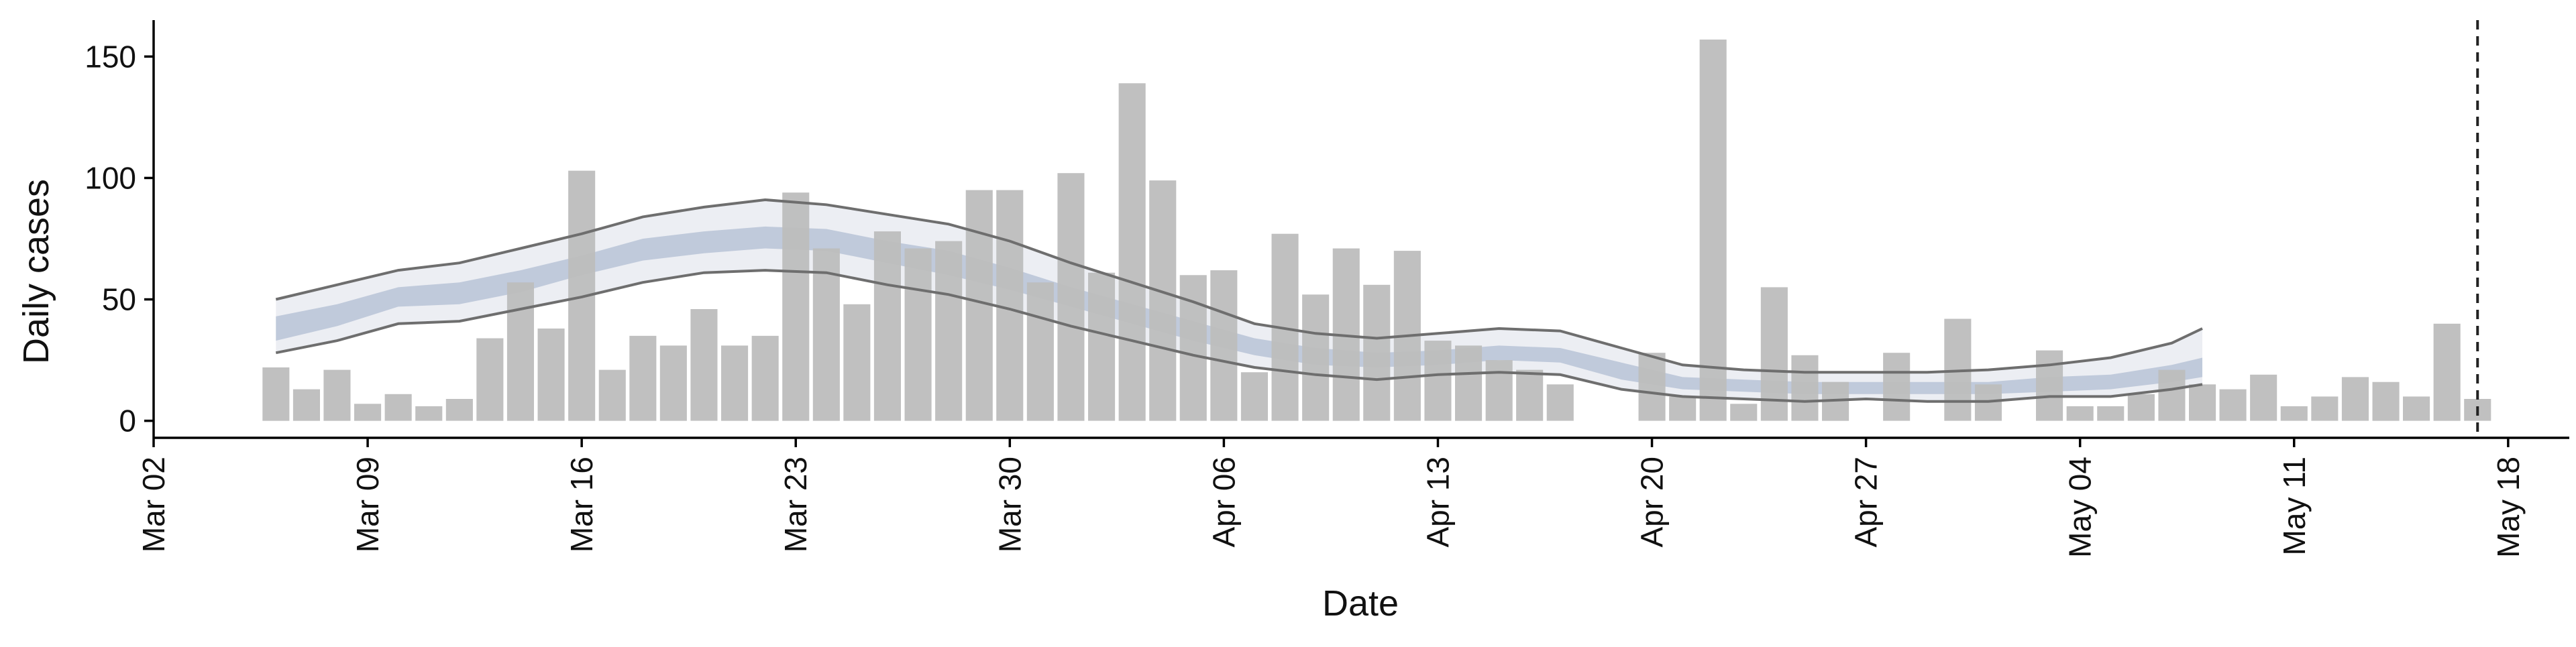 The image size is (2576, 647). Describe the element at coordinates (367, 505) in the screenshot. I see `x-tick-label: Mar 09` at that location.